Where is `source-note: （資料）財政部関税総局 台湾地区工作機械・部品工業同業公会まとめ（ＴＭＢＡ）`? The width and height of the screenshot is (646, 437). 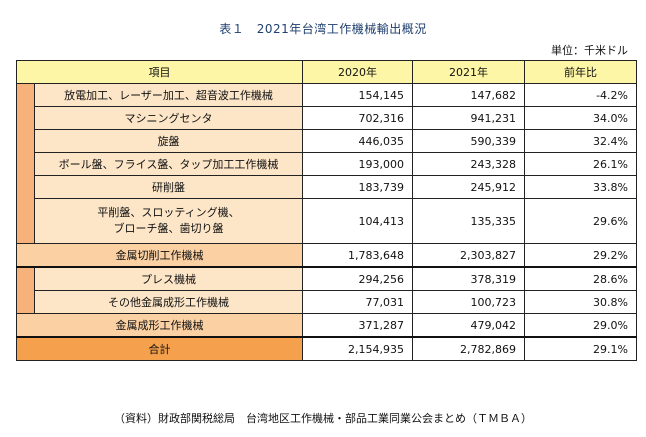
source-note: （資料）財政部関税総局 台湾地区工作機械・部品工業同業公会まとめ（ＴＭＢＡ） is located at coordinates (323, 418).